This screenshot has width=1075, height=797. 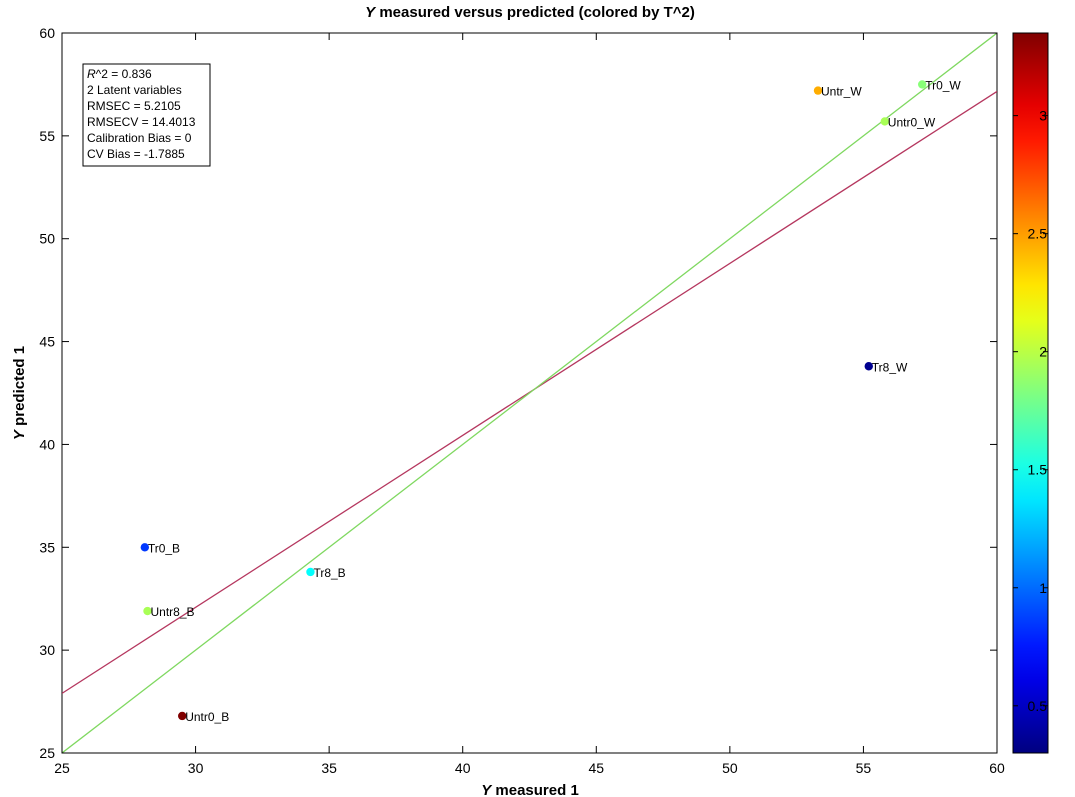 What do you see at coordinates (535, 789) in the screenshot?
I see `x-axis-label-text: measured 1` at bounding box center [535, 789].